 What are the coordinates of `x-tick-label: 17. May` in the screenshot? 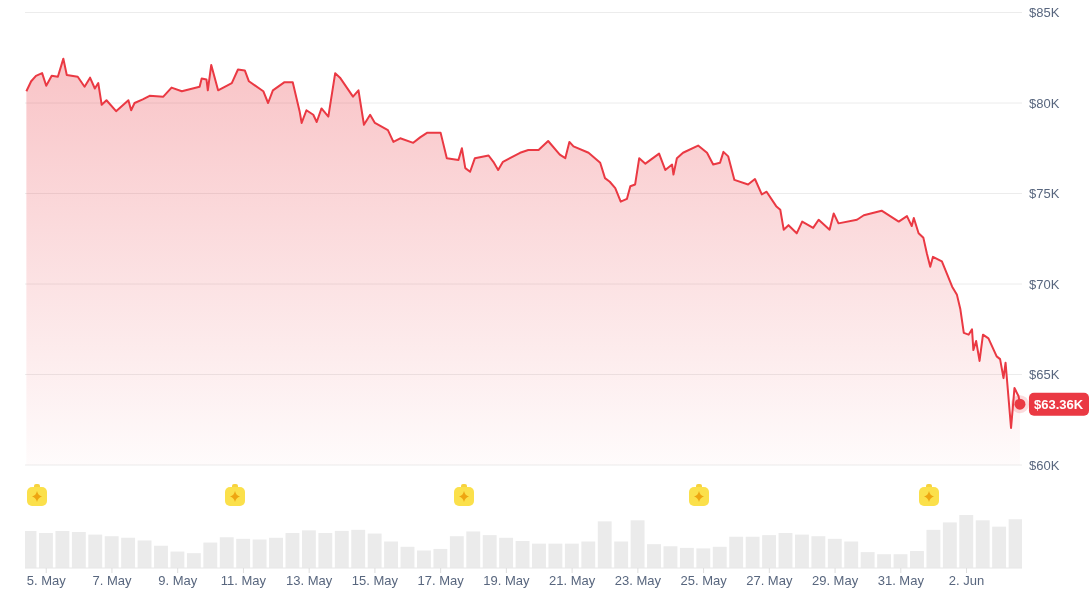 It's located at (441, 581).